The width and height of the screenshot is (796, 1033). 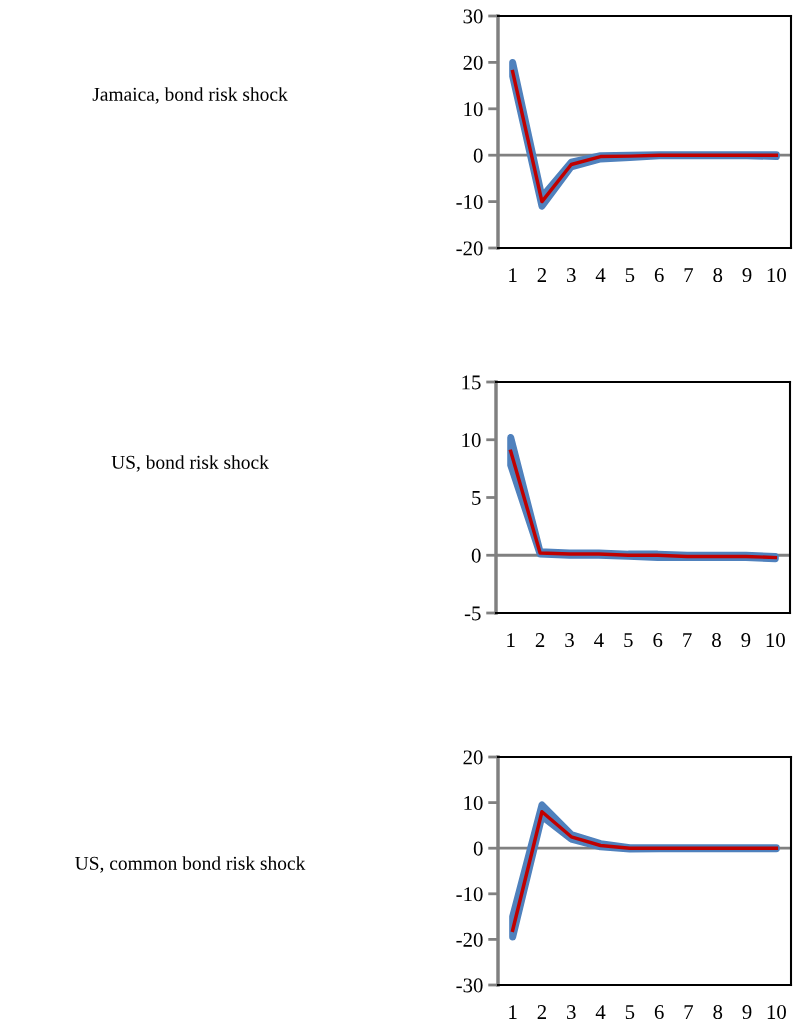 I want to click on y-tick-label: 15, so click(x=471, y=382).